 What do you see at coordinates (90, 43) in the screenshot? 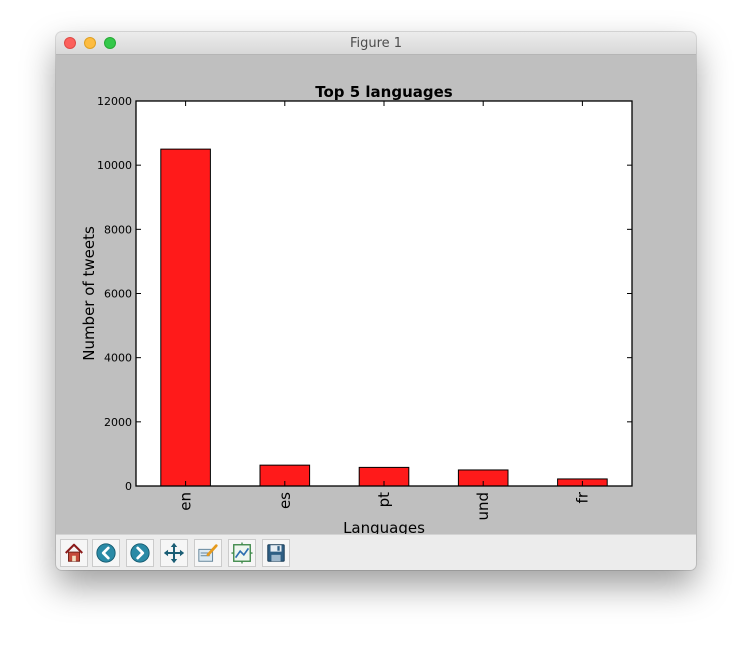
I see `minimize-button` at bounding box center [90, 43].